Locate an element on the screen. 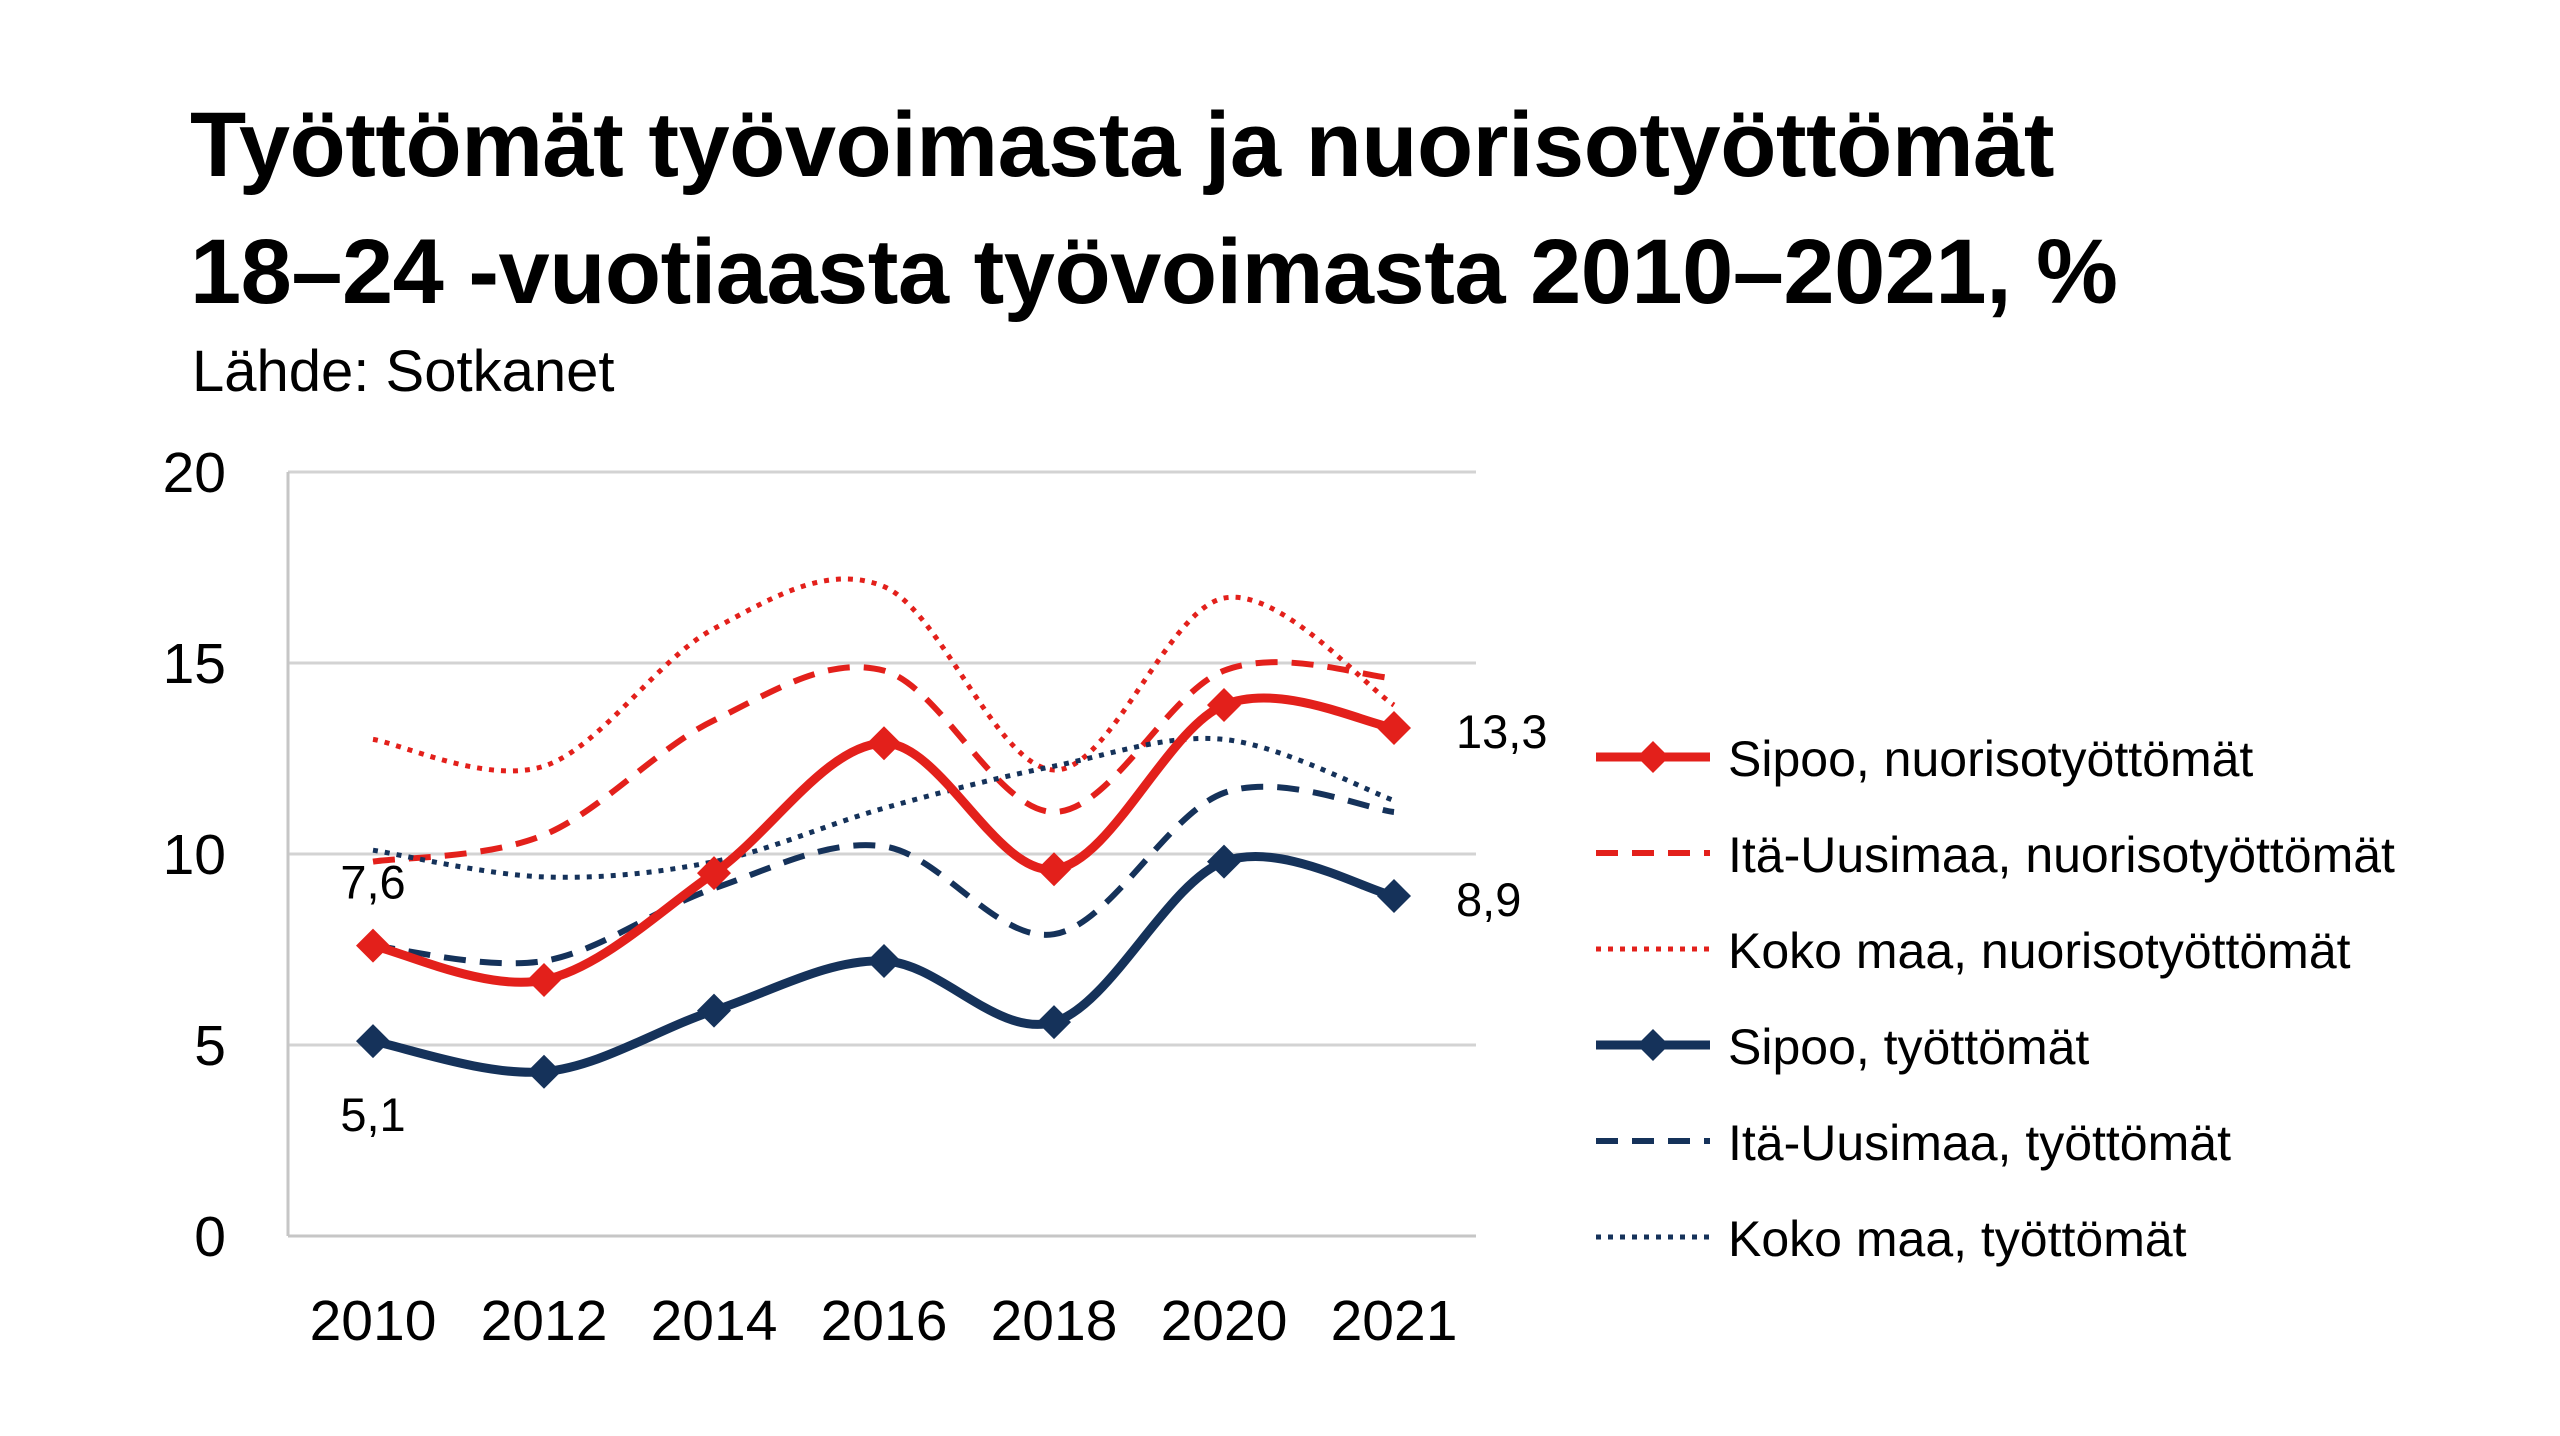 The image size is (2560, 1436). y-tick-label: 10 is located at coordinates (194, 855).